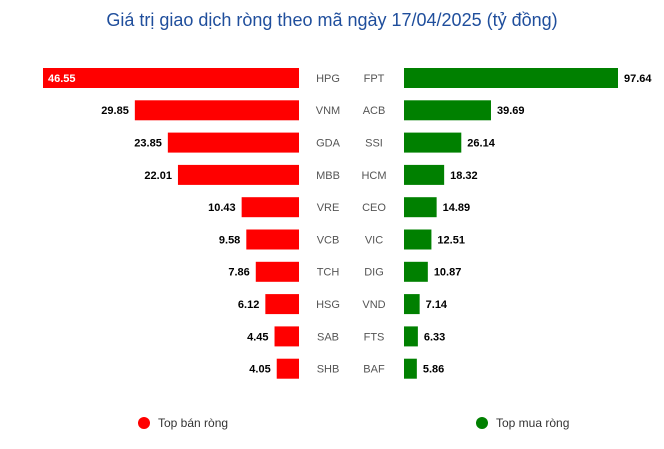 The height and width of the screenshot is (449, 664). I want to click on sell-value-label: 4.05, so click(259, 370).